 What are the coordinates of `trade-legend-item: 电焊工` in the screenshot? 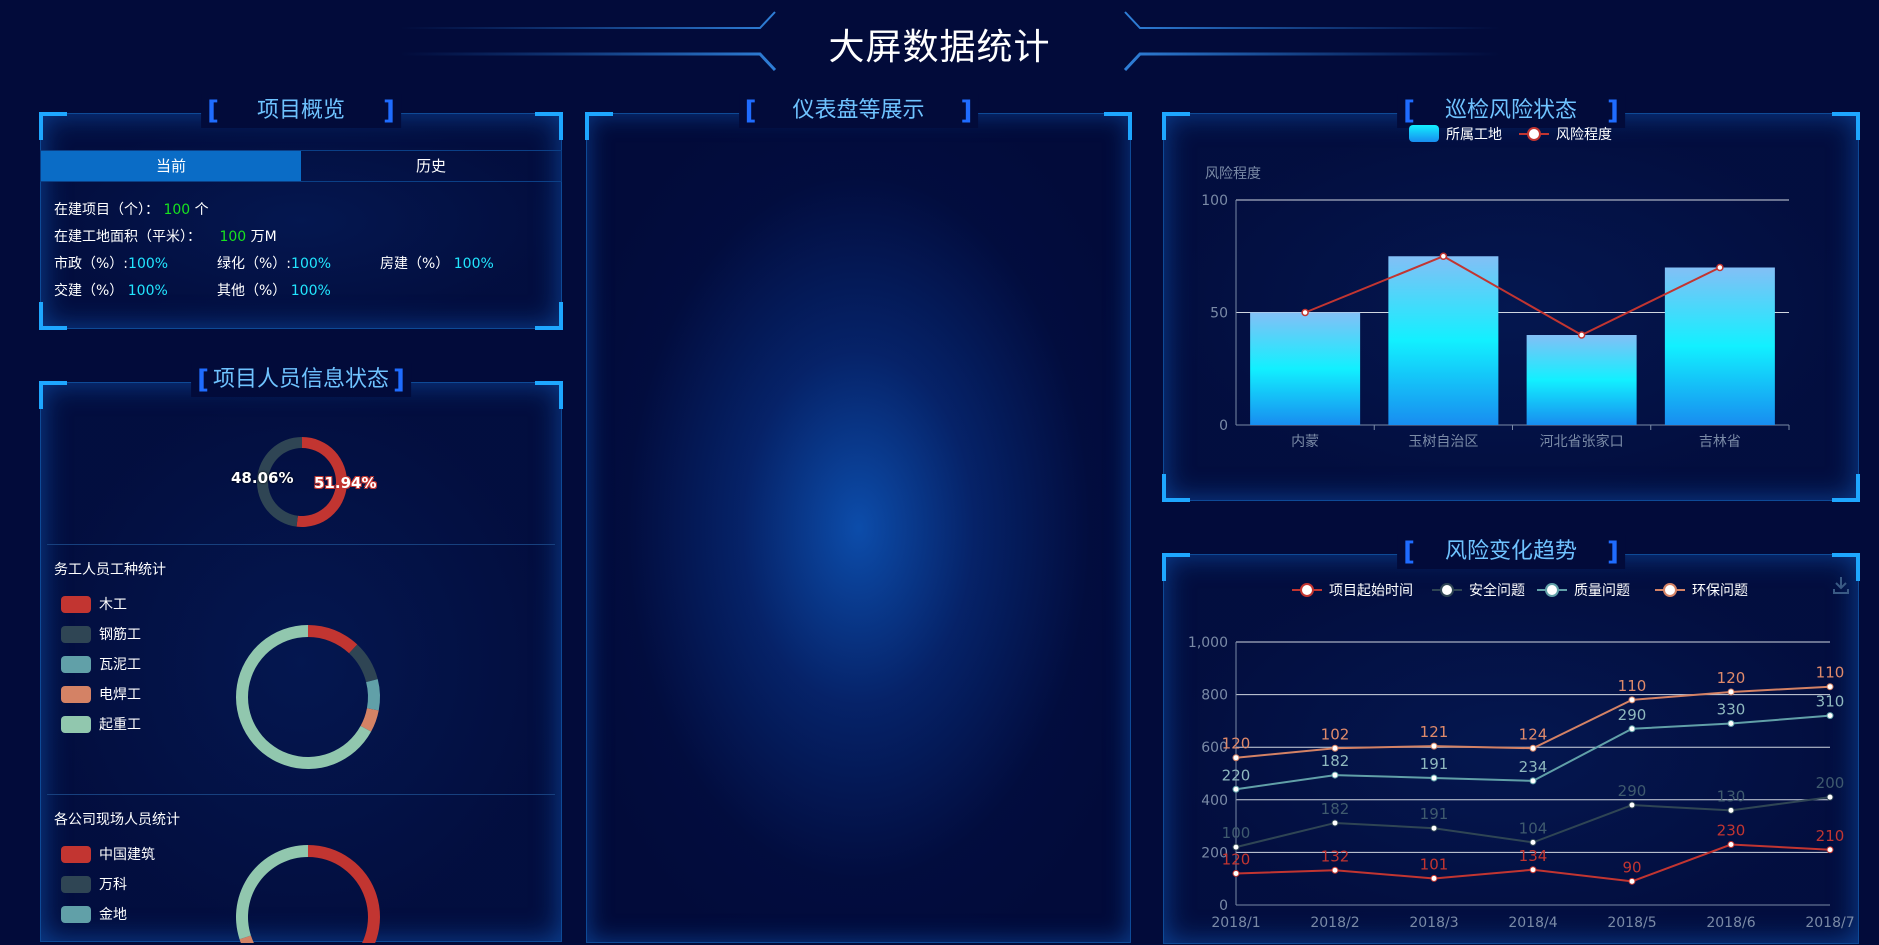 It's located at (101, 694).